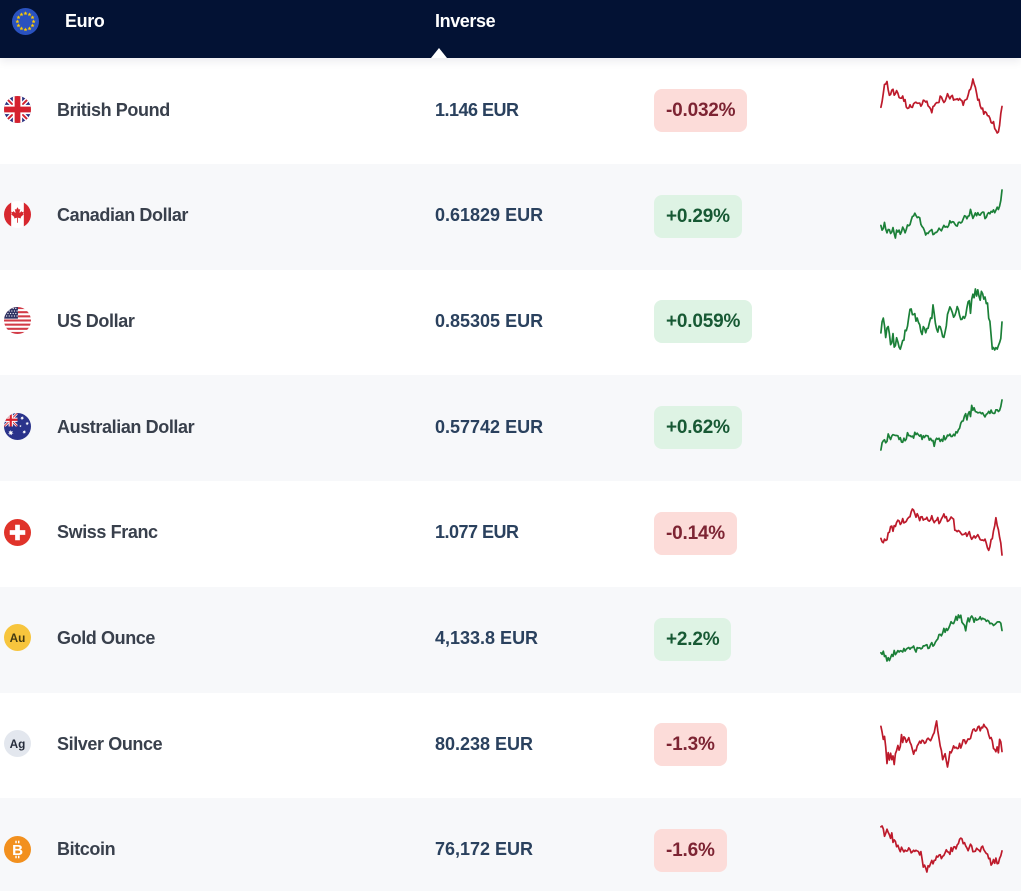  I want to click on svg-text: B, so click(17, 850).